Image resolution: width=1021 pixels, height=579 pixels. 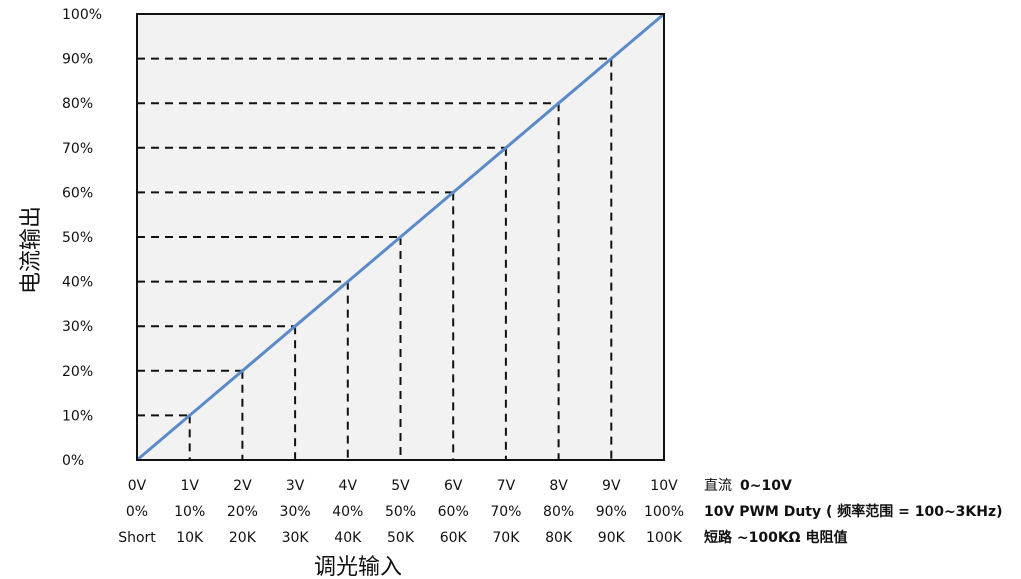 I want to click on x-tick-label: 4V, so click(x=348, y=486).